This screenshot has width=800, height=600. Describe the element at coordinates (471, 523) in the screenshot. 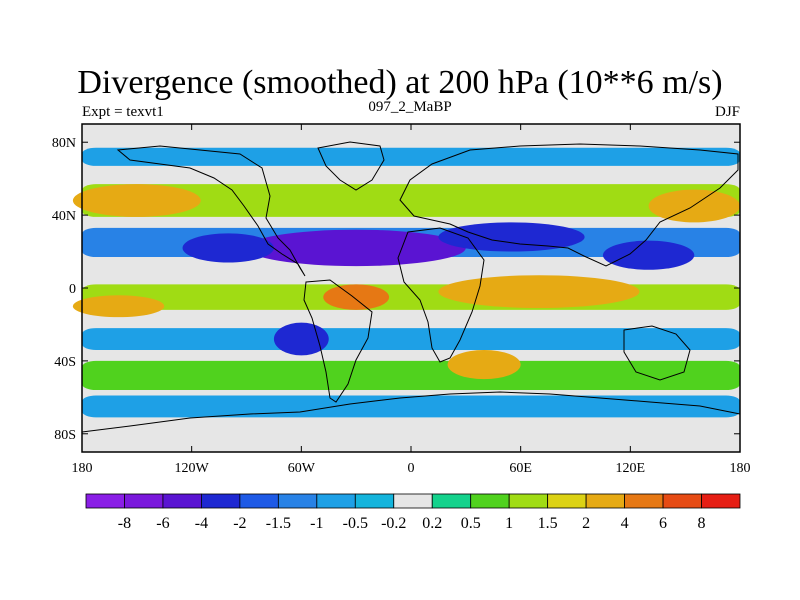

I see `colorbar-label: 0.5` at that location.